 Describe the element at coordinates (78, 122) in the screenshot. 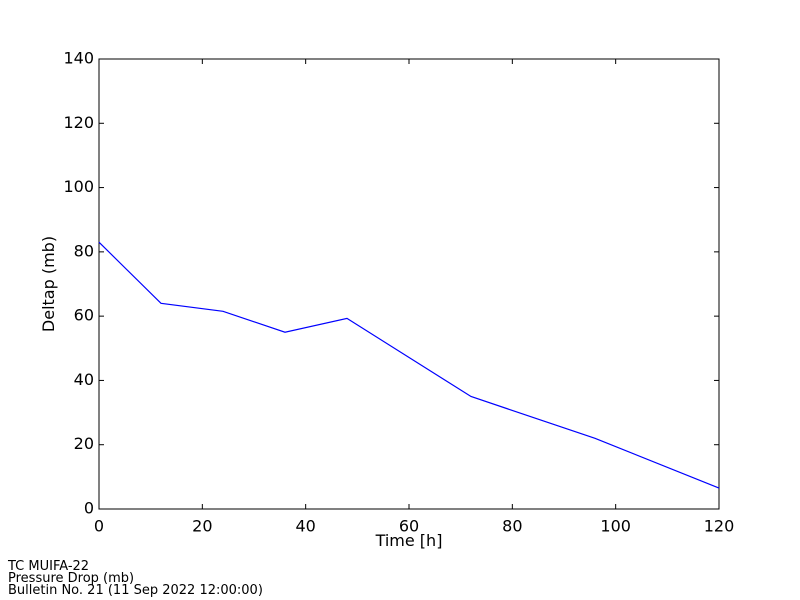

I see `y-tick-label: 120` at that location.